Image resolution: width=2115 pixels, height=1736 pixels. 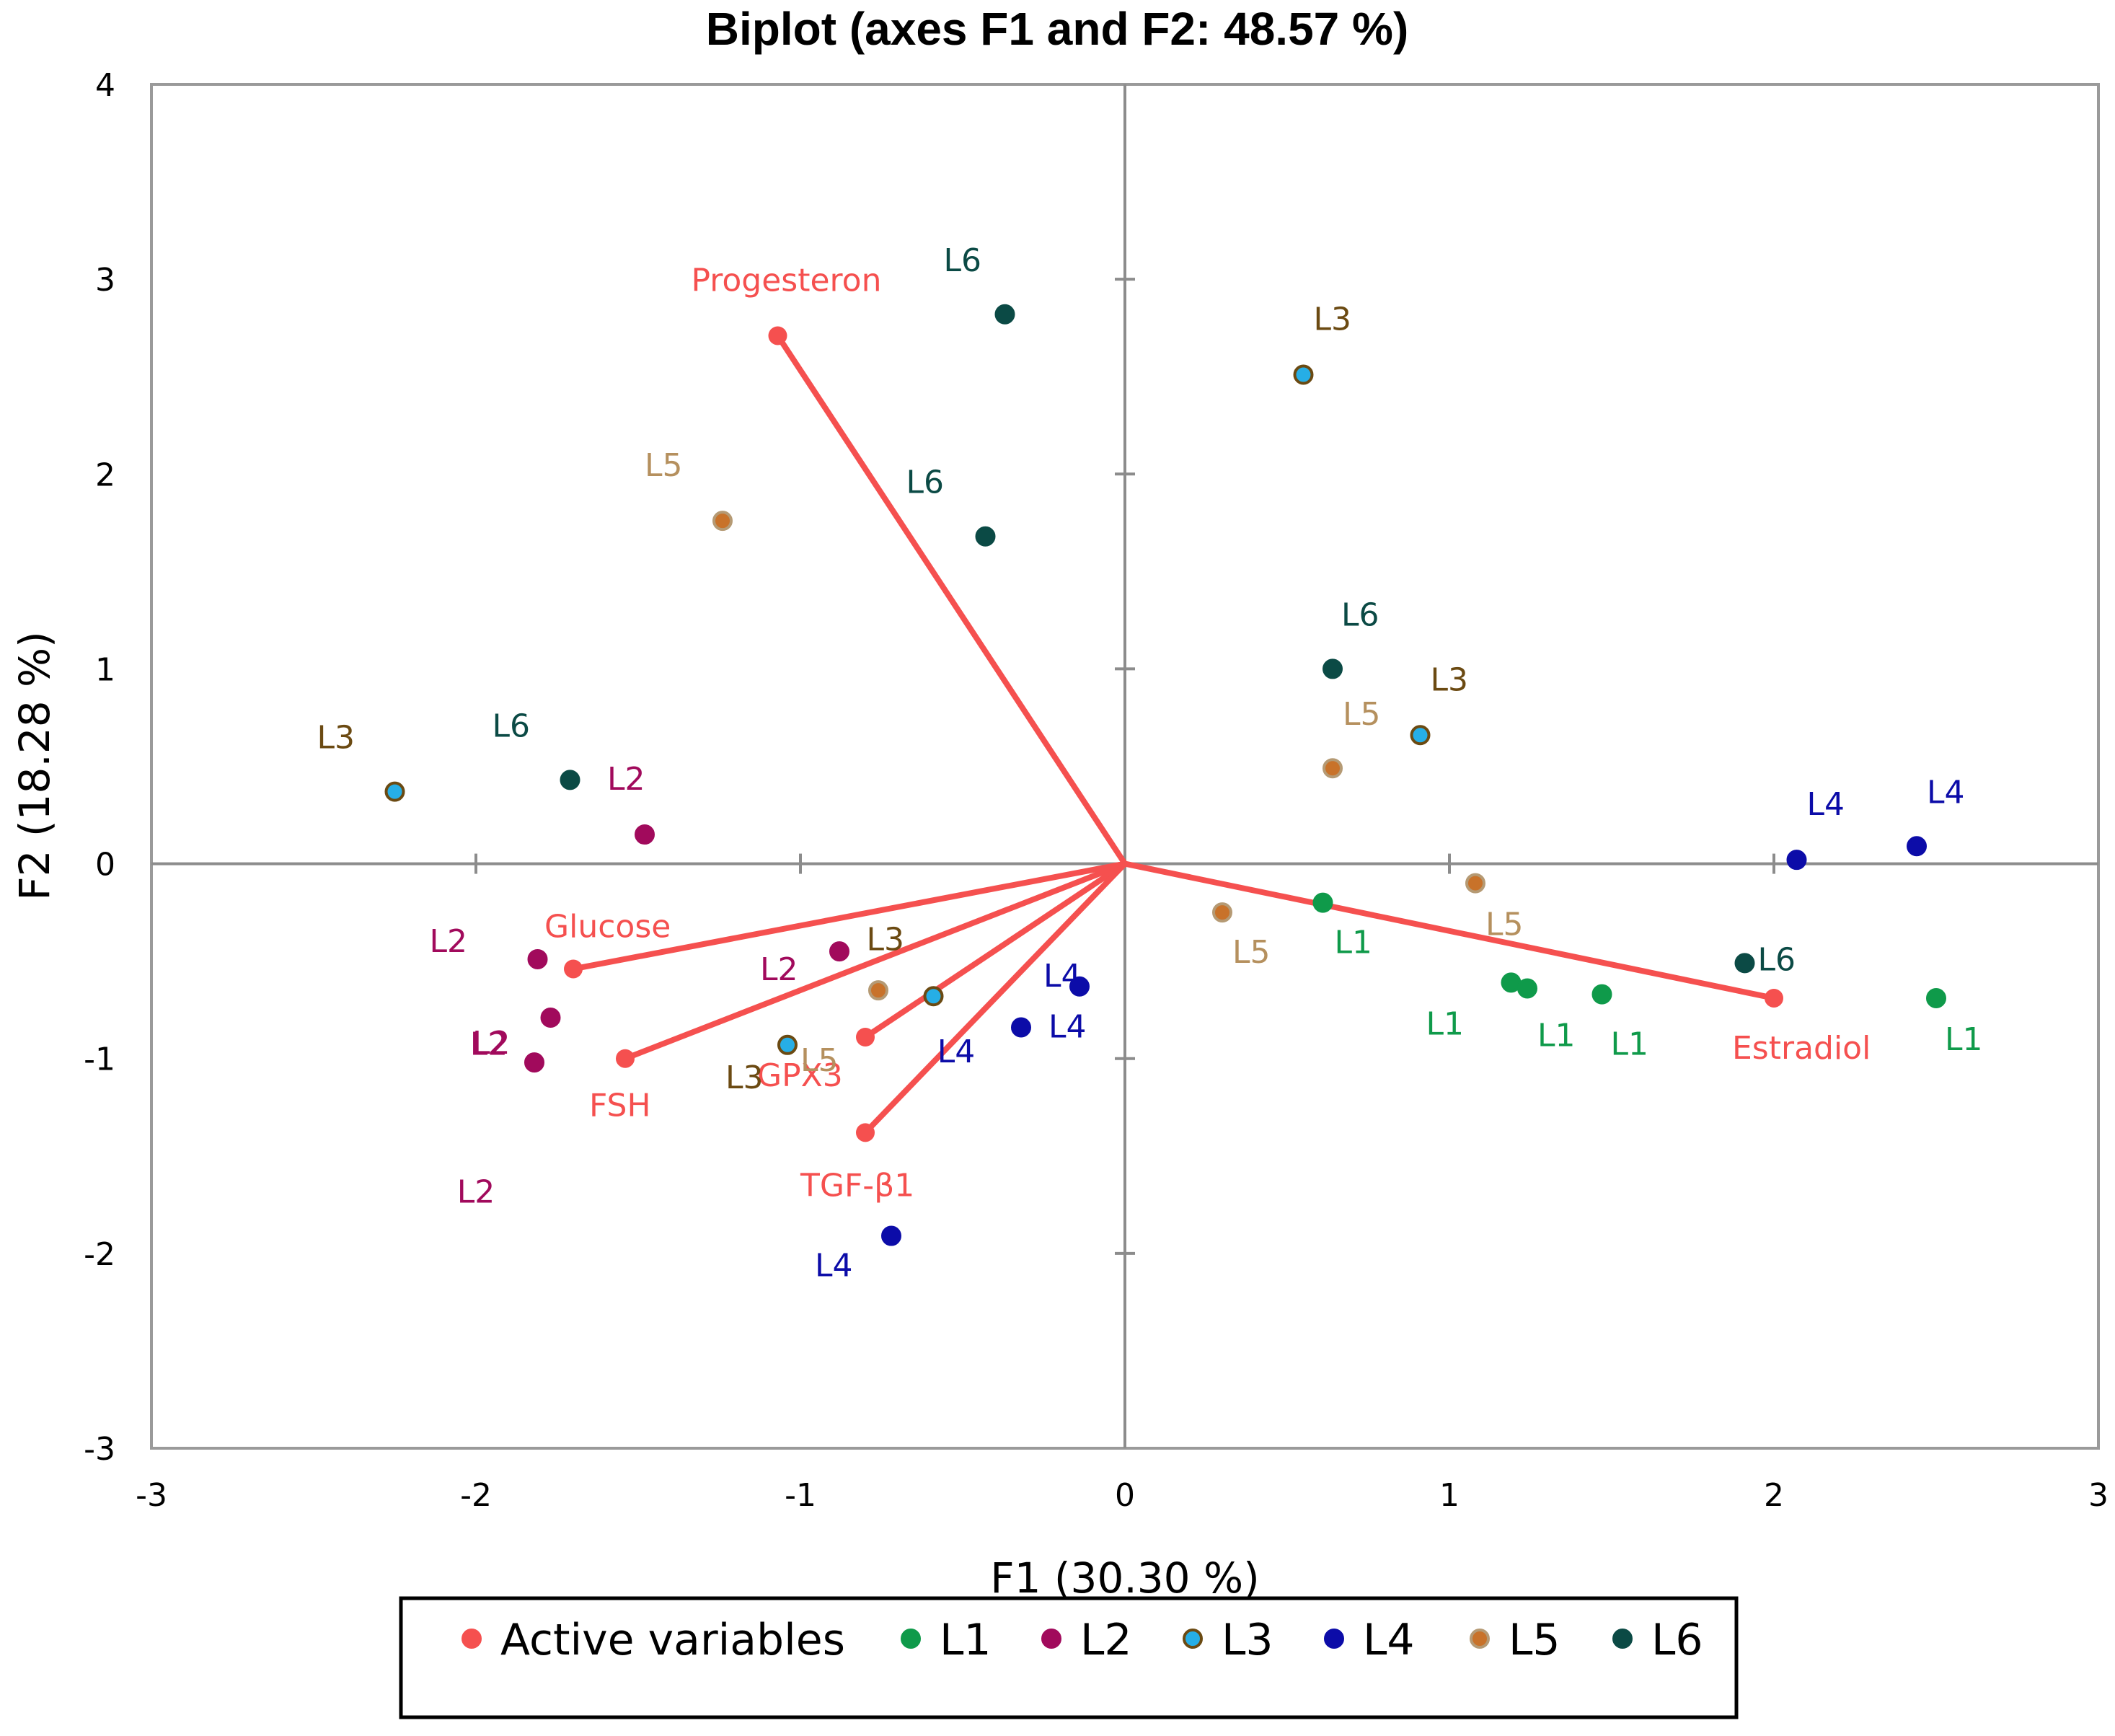 I want to click on legend-label-l4: L4, so click(x=1389, y=1640).